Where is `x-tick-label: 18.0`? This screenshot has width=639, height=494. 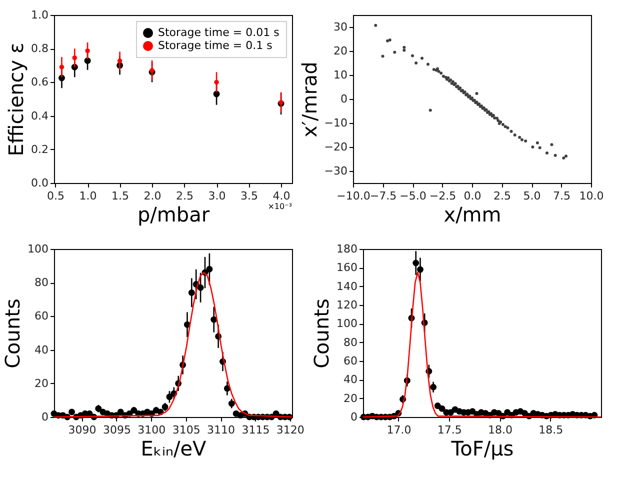 x-tick-label: 18.0 is located at coordinates (500, 430).